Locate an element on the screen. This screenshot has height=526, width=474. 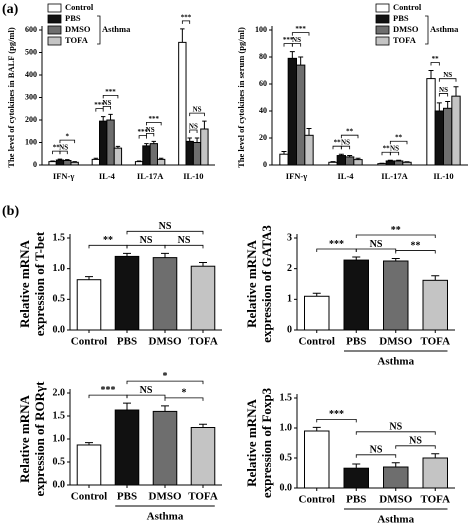
panel-label: (b) is located at coordinates (10, 211).